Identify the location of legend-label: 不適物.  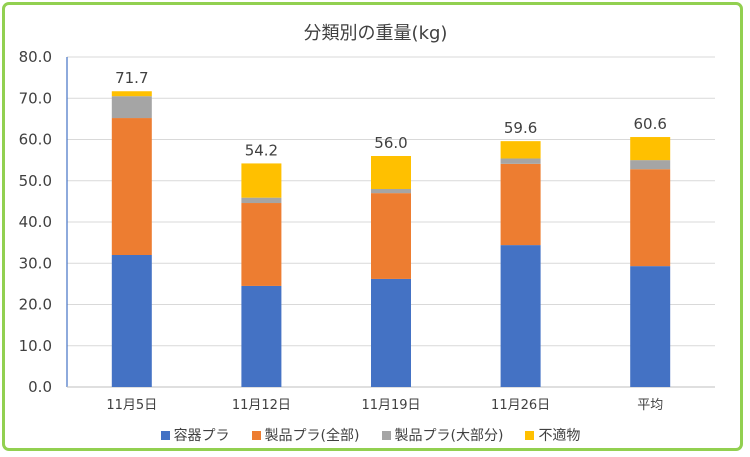
(559, 436).